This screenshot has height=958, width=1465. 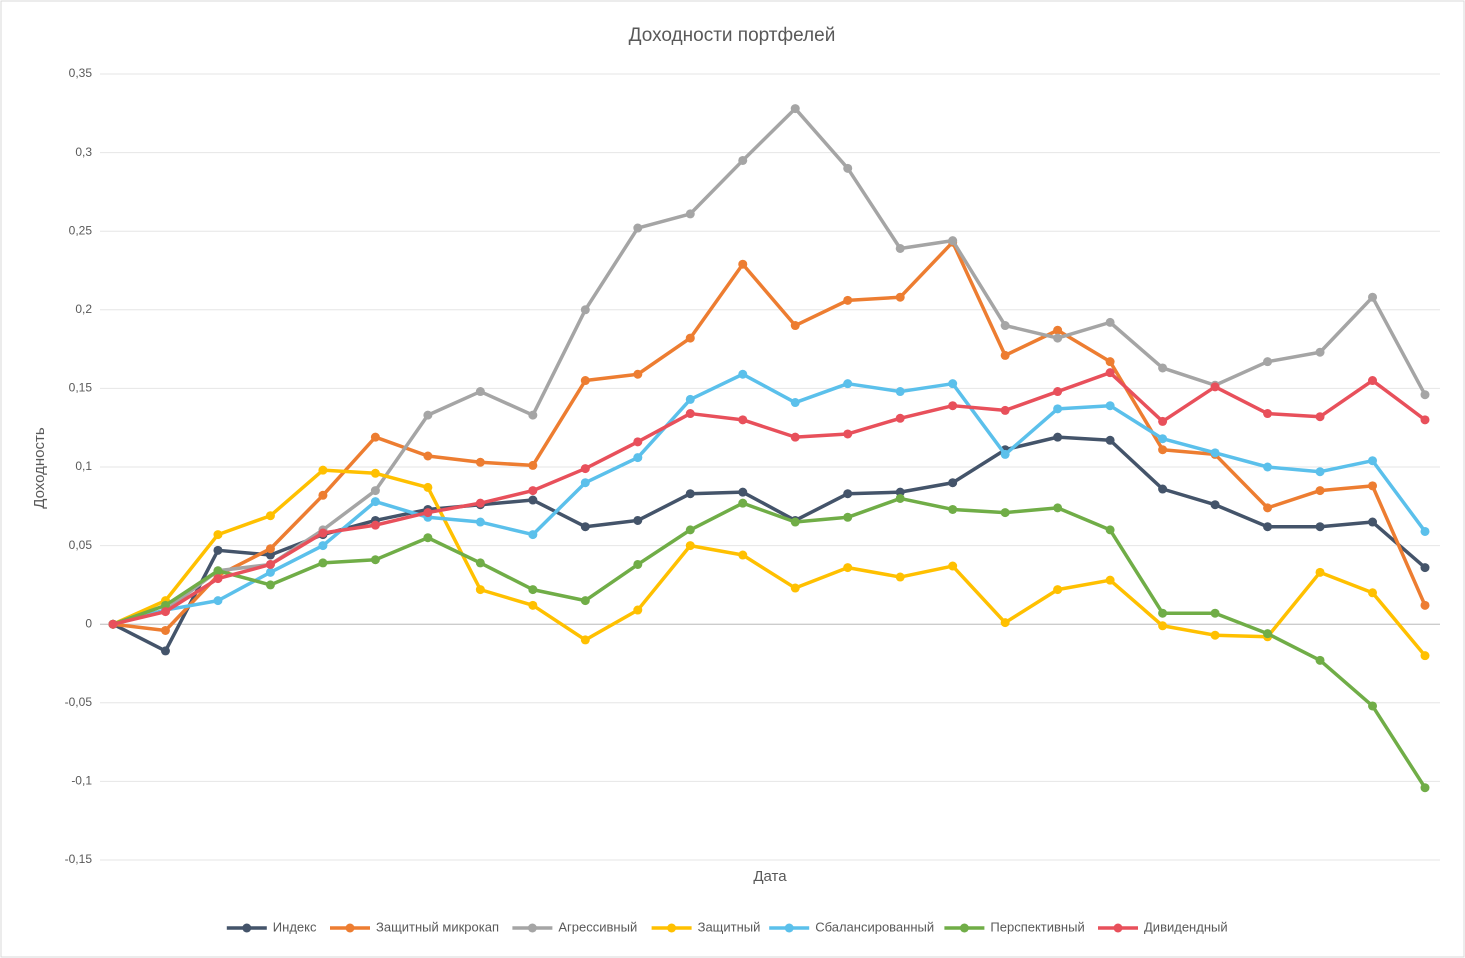 I want to click on x-axis-title: Дата, so click(x=770, y=876).